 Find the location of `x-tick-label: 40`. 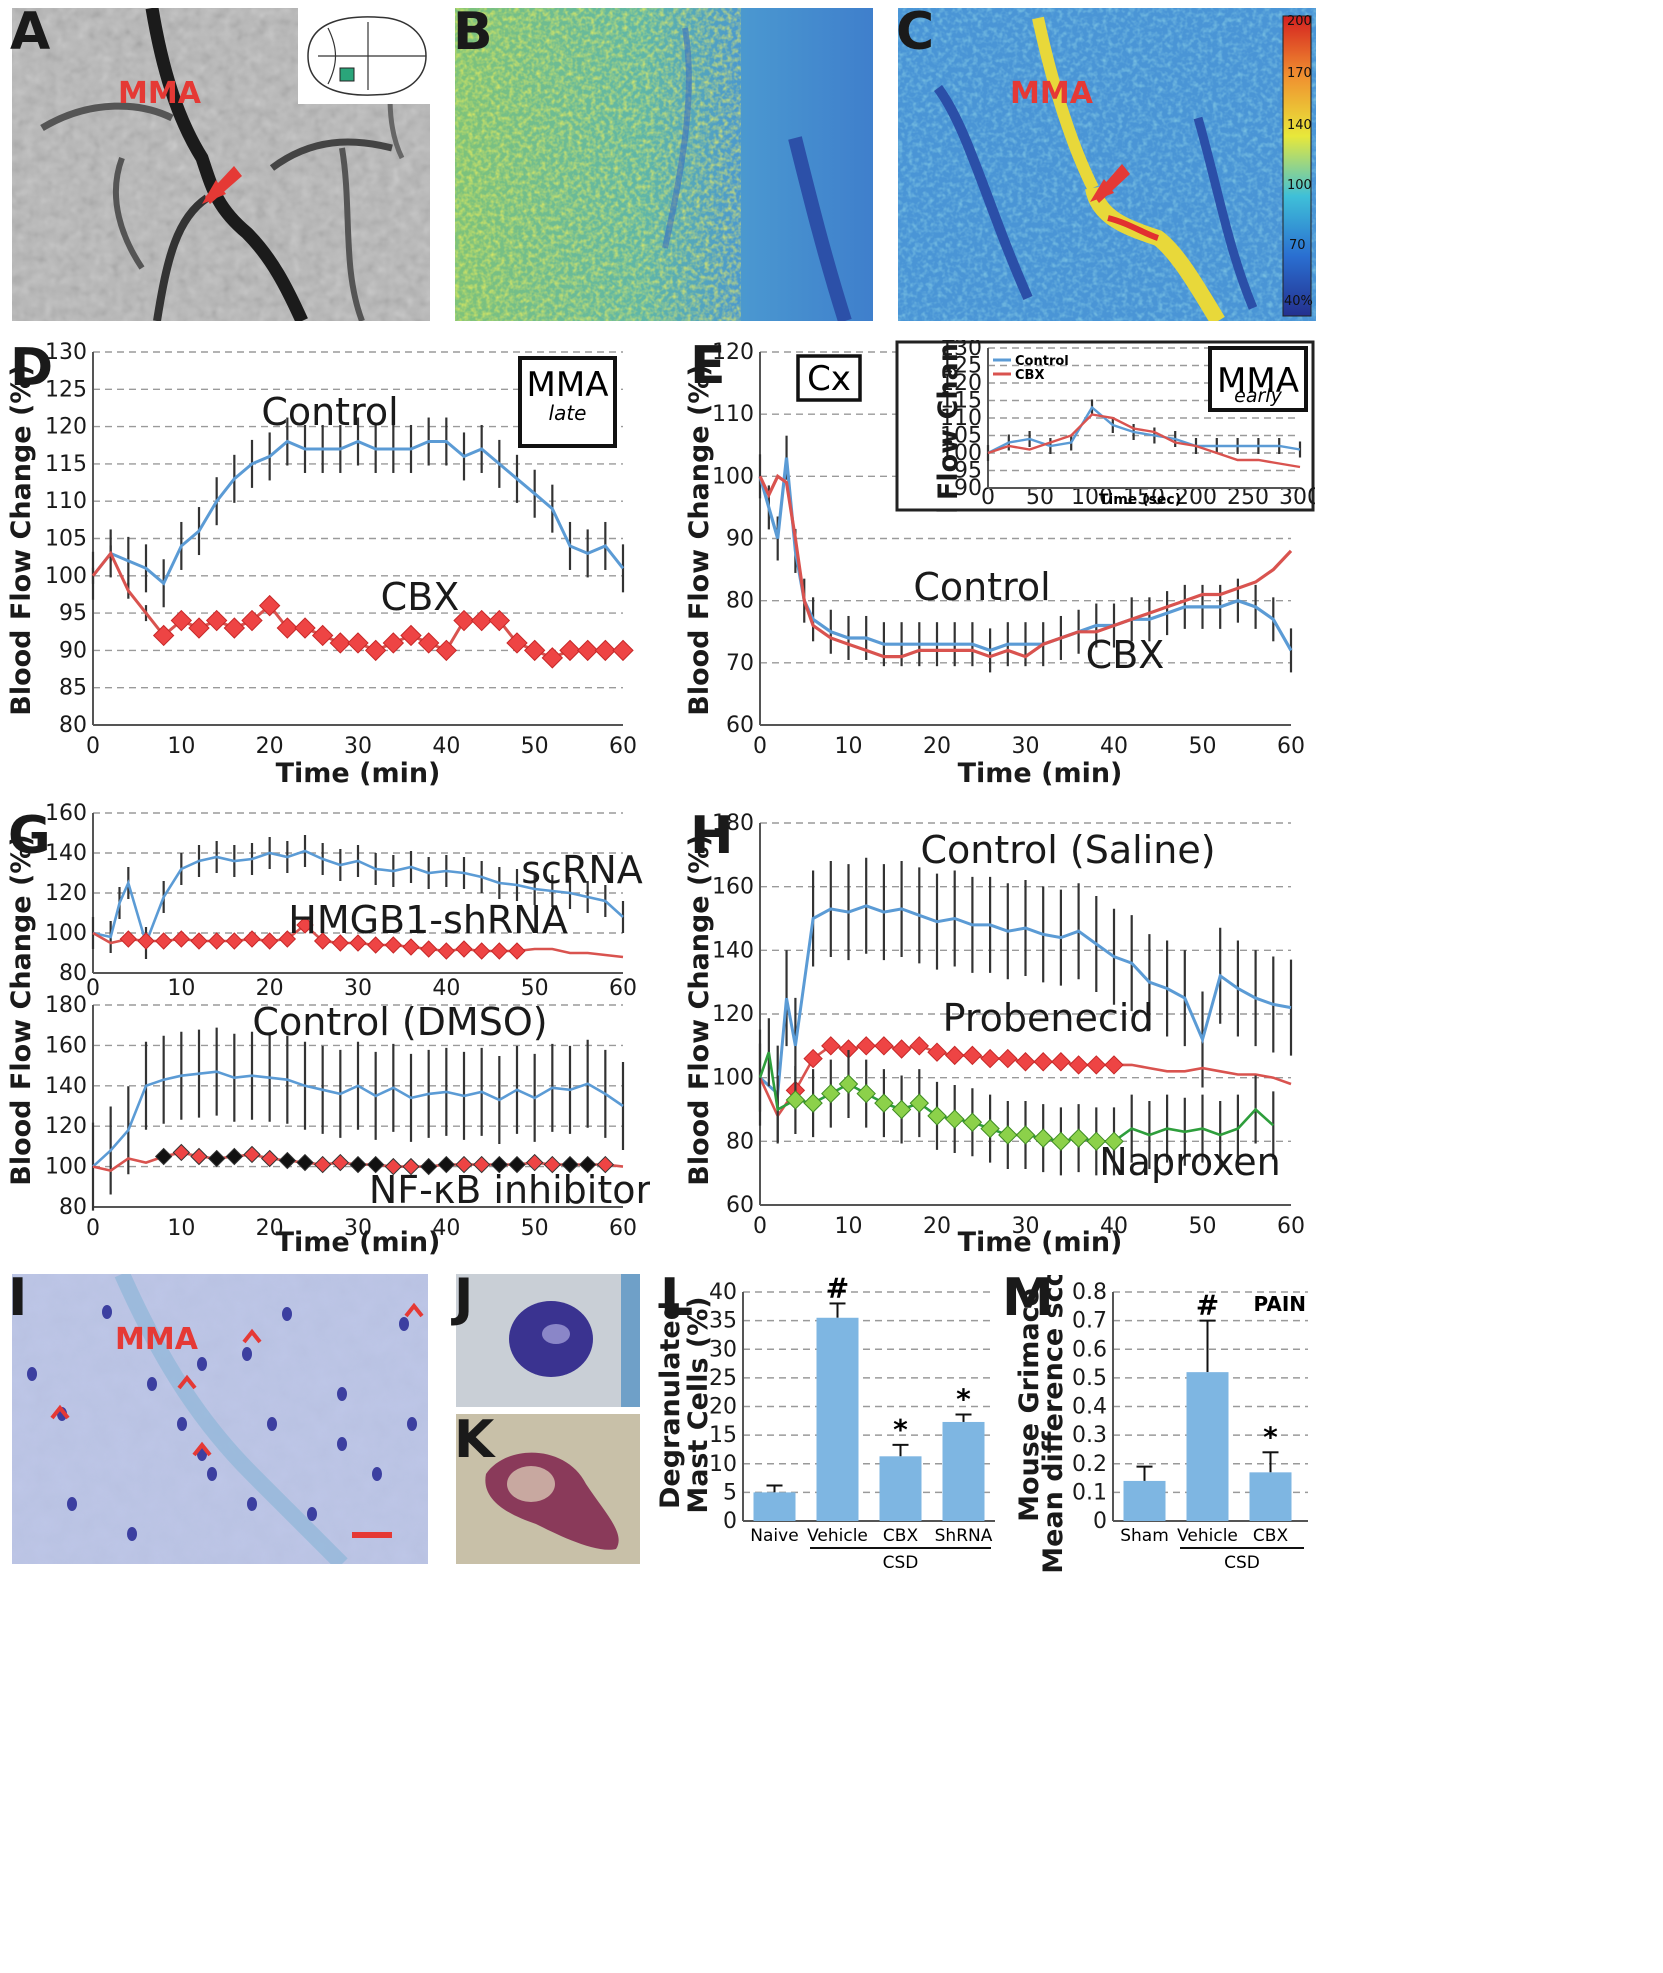

x-tick-label: 40 is located at coordinates (446, 1228).